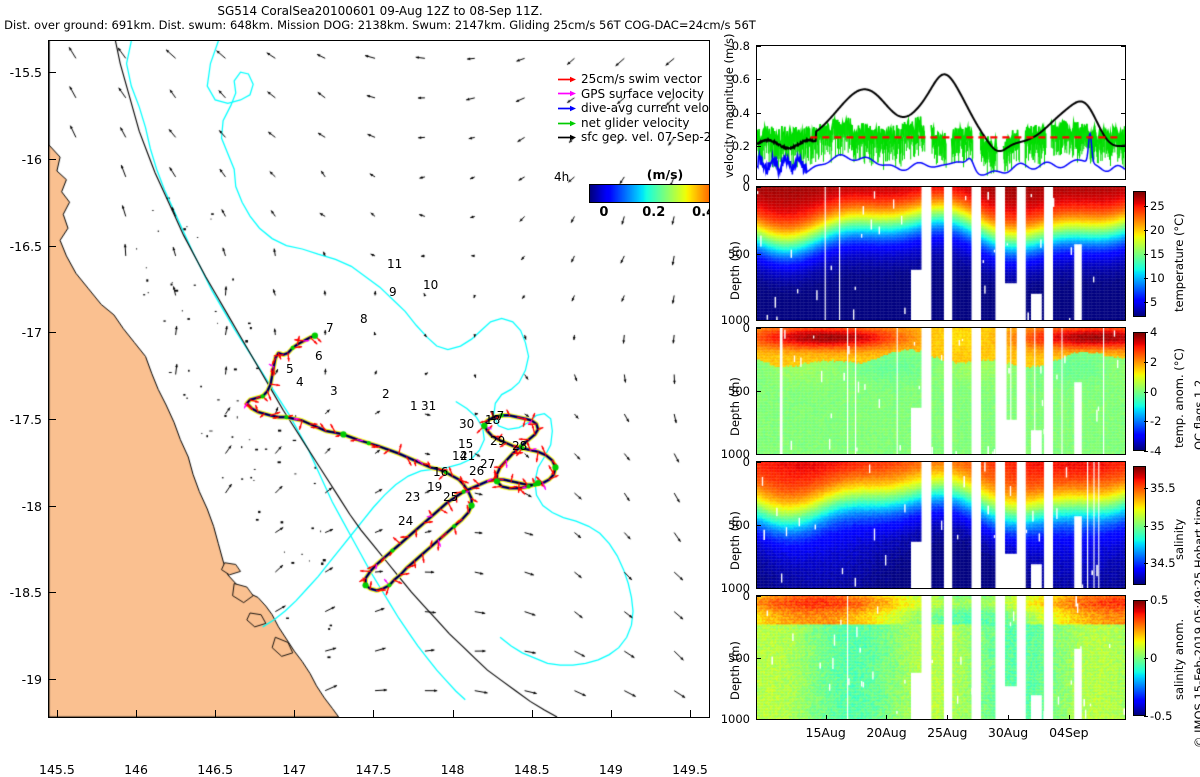  Describe the element at coordinates (395, 264) in the screenshot. I see `map-dive-number-label: 11` at that location.